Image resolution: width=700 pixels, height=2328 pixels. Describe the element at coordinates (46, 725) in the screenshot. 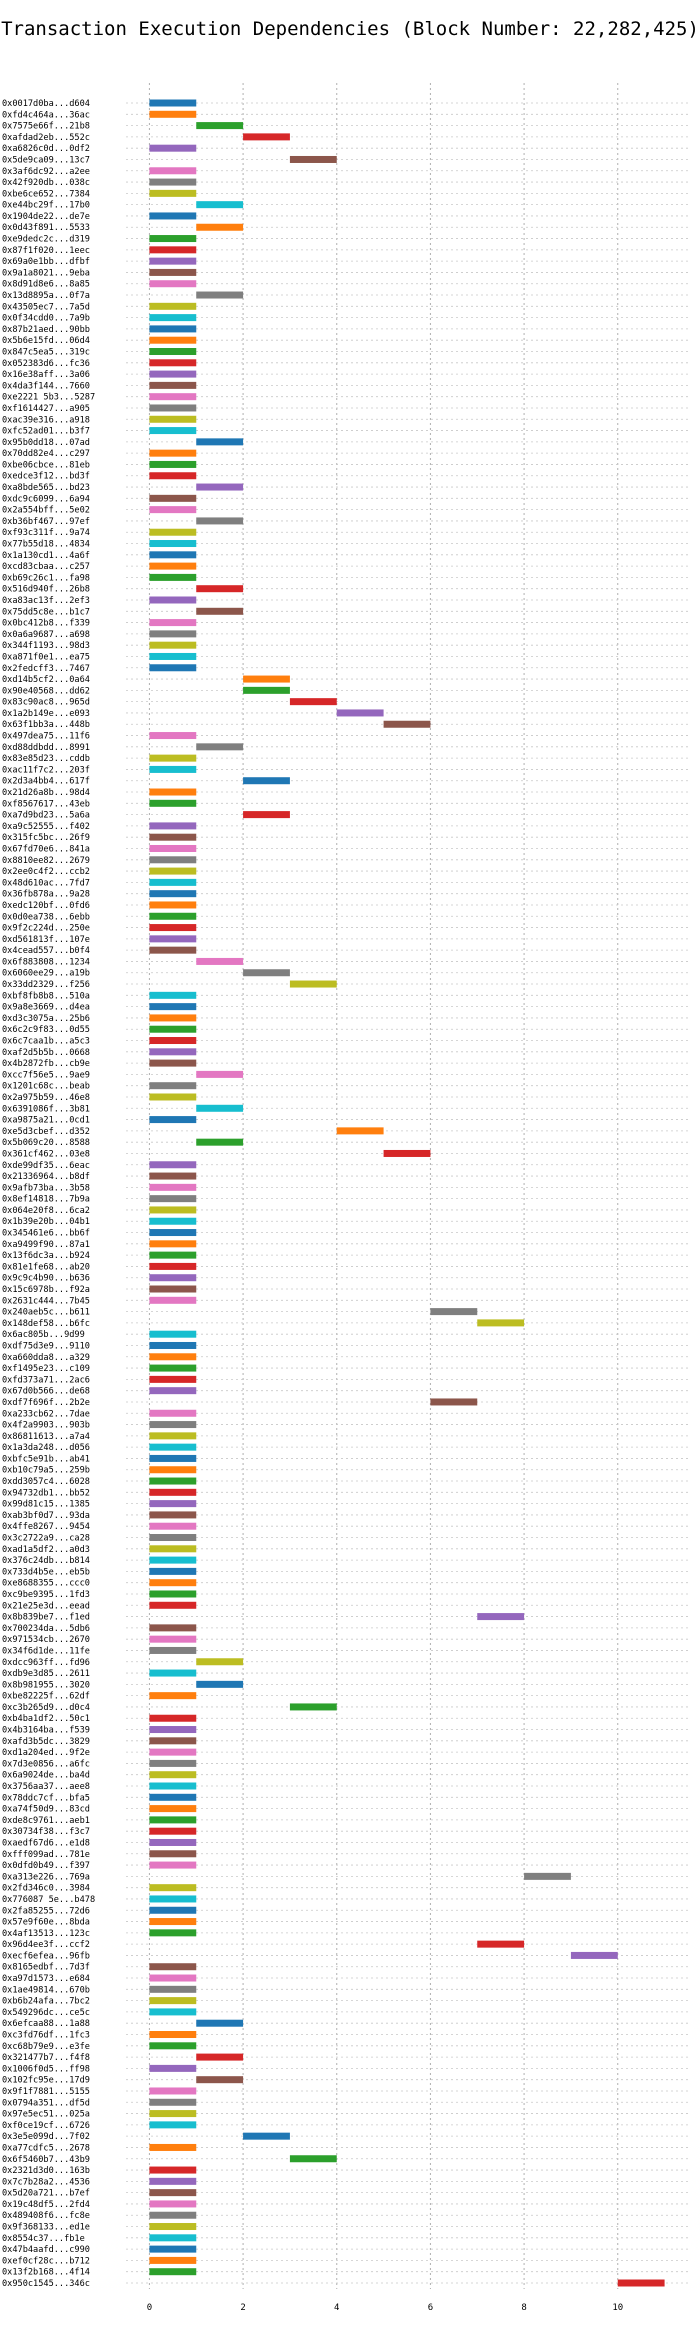

I see `transaction-label: 0x63f1bb3a...448b` at that location.